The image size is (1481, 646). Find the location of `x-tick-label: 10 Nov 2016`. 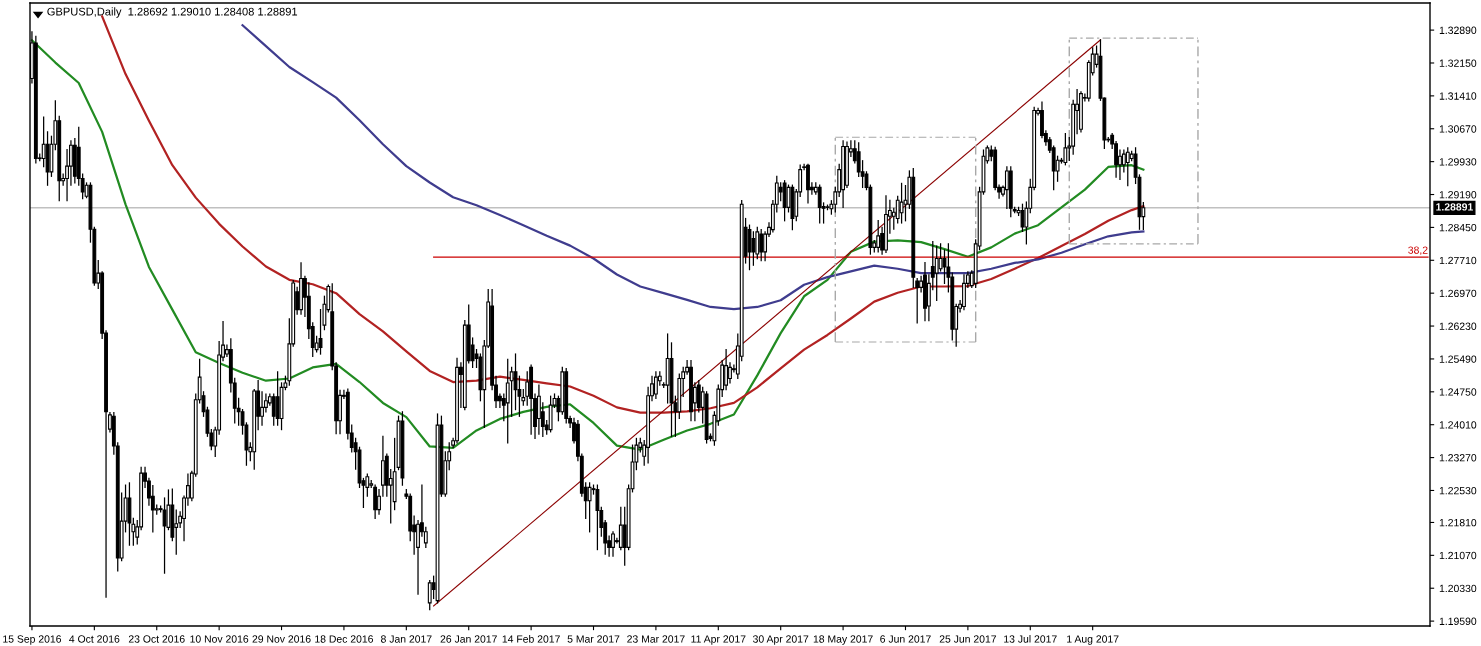

x-tick-label: 10 Nov 2016 is located at coordinates (219, 639).